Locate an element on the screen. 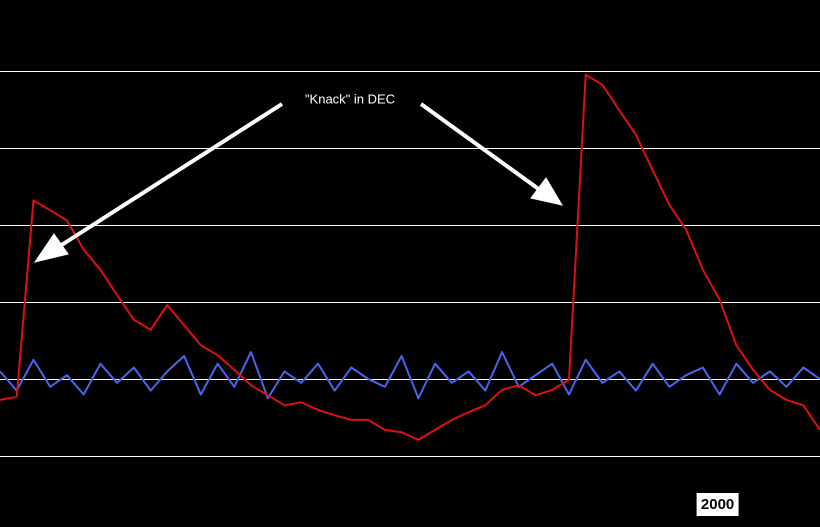  series-line is located at coordinates (410, 375).